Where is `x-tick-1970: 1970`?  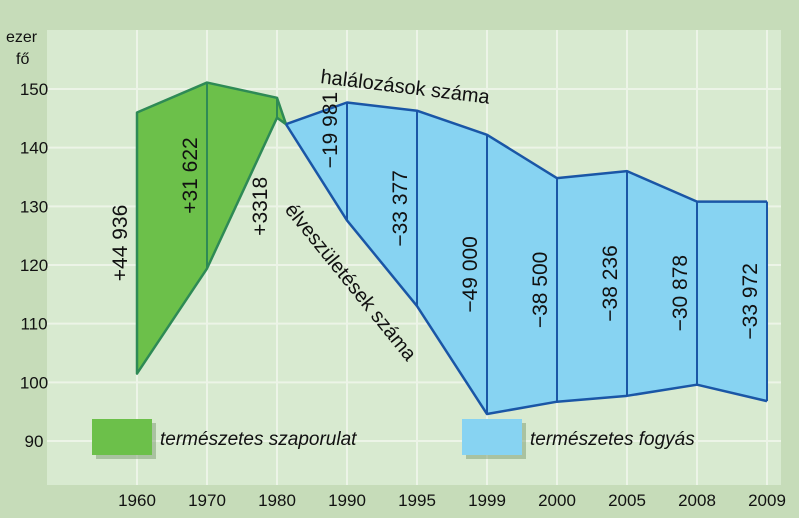 x-tick-1970: 1970 is located at coordinates (207, 500).